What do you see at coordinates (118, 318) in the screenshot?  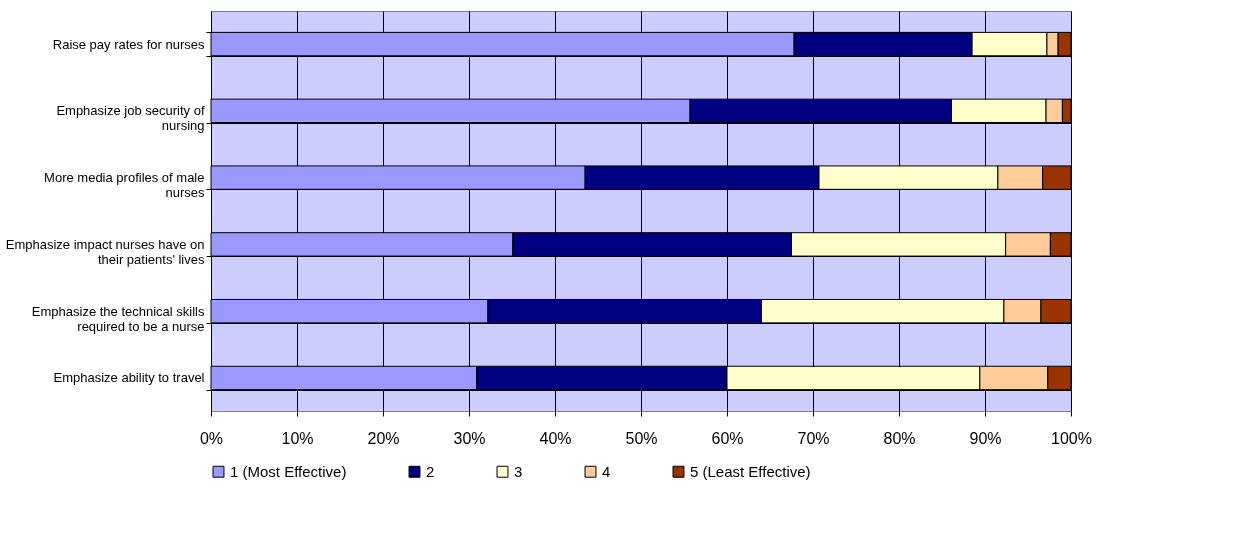 I see `y-tick-label: Emphasize the technical skills required to be a nurse` at bounding box center [118, 318].